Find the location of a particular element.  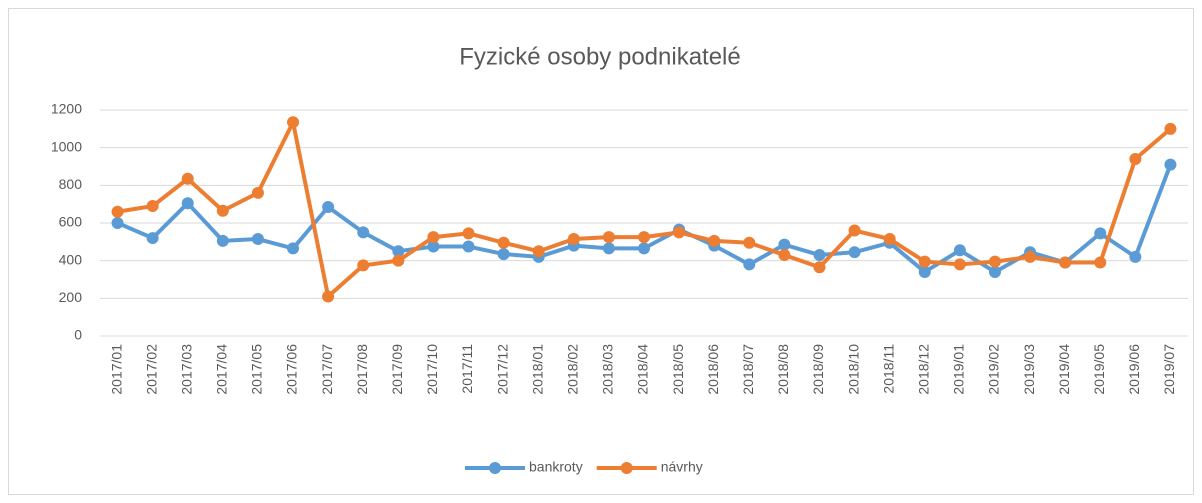

x-tick-label: 2017/11 is located at coordinates (467, 369).